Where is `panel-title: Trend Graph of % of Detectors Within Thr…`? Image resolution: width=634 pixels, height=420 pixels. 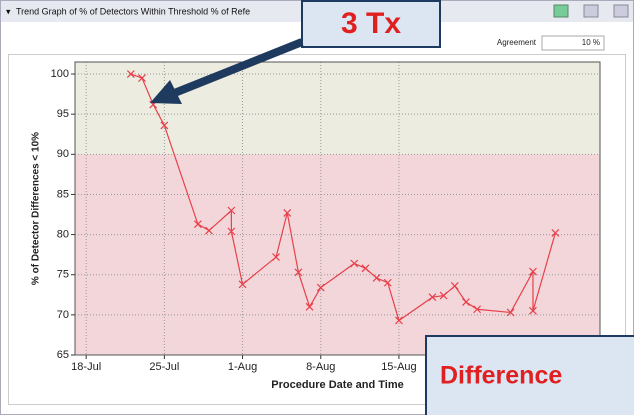 panel-title: Trend Graph of % of Detectors Within Thr… is located at coordinates (133, 11).